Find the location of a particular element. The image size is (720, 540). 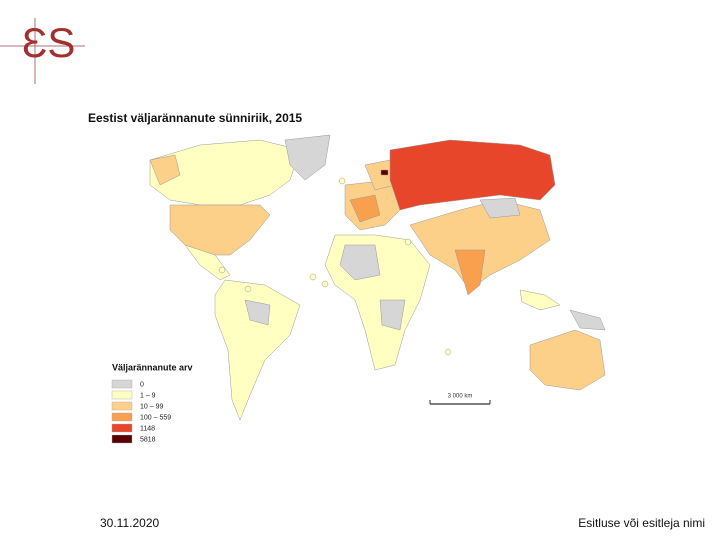

logo: ƐS is located at coordinates (48, 42).